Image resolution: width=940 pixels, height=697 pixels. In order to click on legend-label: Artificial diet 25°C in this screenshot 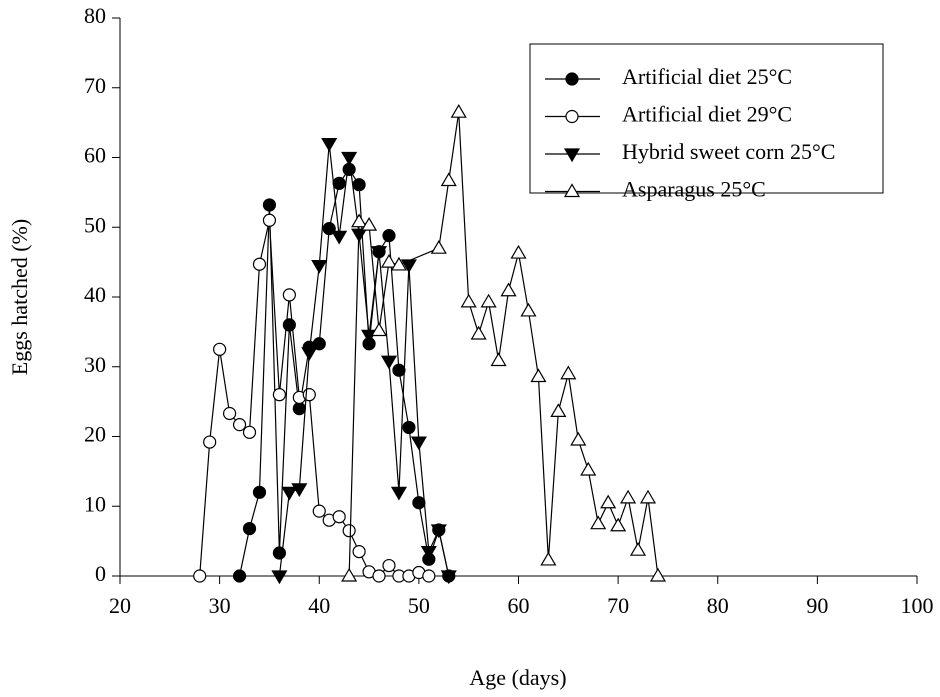, I will do `click(707, 76)`.